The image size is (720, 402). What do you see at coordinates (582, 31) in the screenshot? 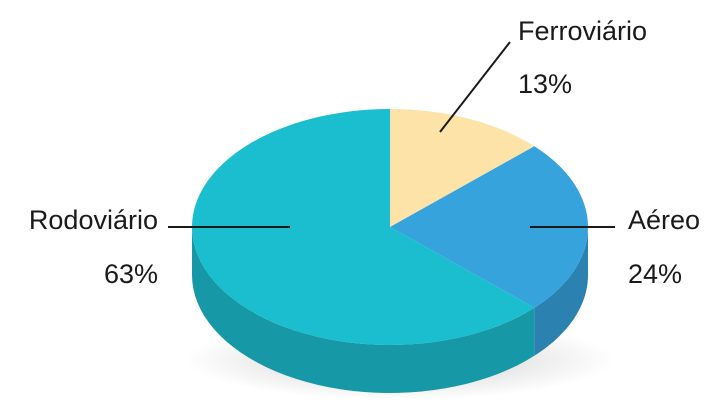
I see `slice-label: Ferroviário` at bounding box center [582, 31].